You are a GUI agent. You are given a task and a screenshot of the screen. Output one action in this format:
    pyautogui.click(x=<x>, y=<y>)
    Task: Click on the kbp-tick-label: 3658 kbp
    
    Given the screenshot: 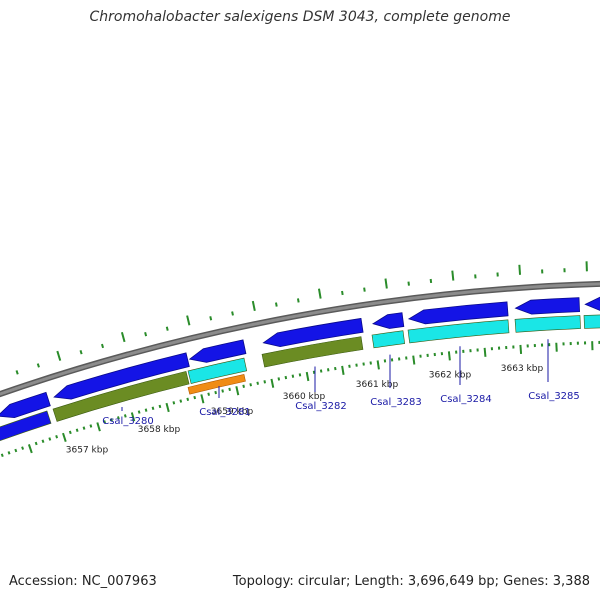 What is the action you would take?
    pyautogui.click(x=159, y=430)
    